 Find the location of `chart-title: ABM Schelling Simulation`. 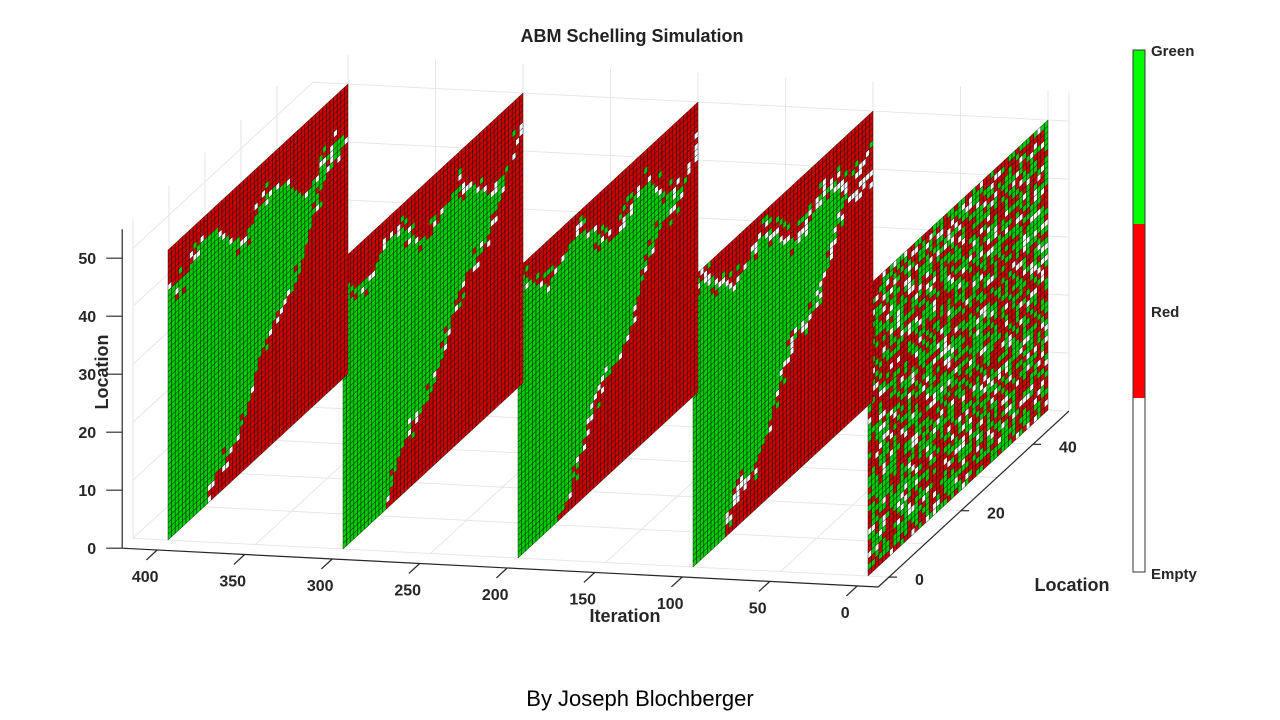

chart-title: ABM Schelling Simulation is located at coordinates (631, 36).